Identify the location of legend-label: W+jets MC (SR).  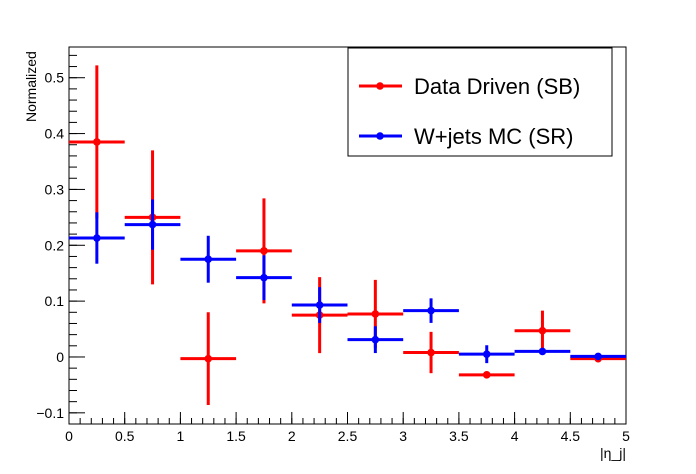
(494, 136).